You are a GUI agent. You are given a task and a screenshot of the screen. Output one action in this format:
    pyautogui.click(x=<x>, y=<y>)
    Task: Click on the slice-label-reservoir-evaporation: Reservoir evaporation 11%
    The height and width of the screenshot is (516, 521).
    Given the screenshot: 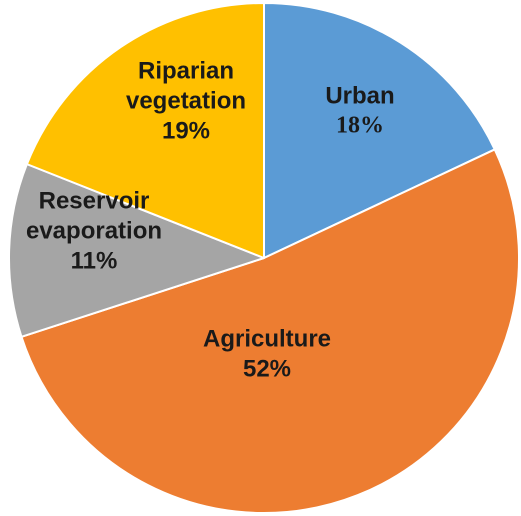 What is the action you would take?
    pyautogui.click(x=94, y=230)
    